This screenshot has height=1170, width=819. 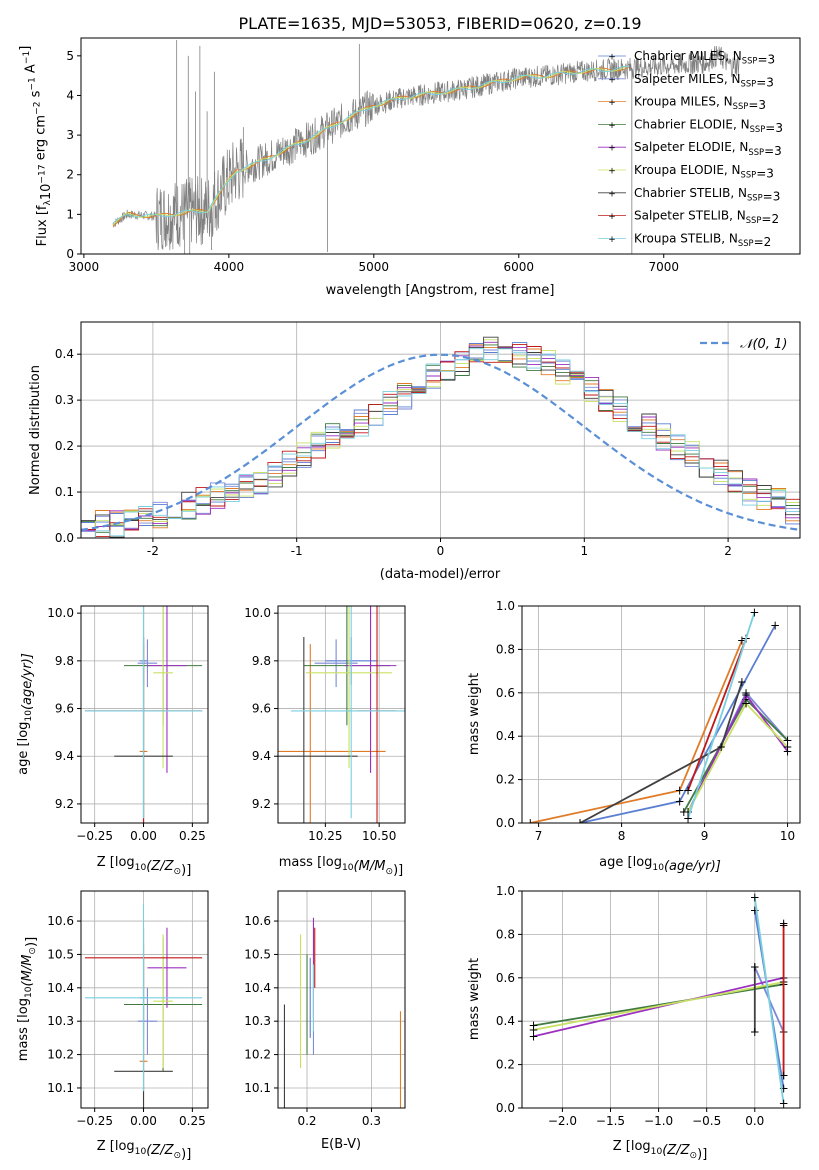 I want to click on normal-curve, so click(x=440, y=442).